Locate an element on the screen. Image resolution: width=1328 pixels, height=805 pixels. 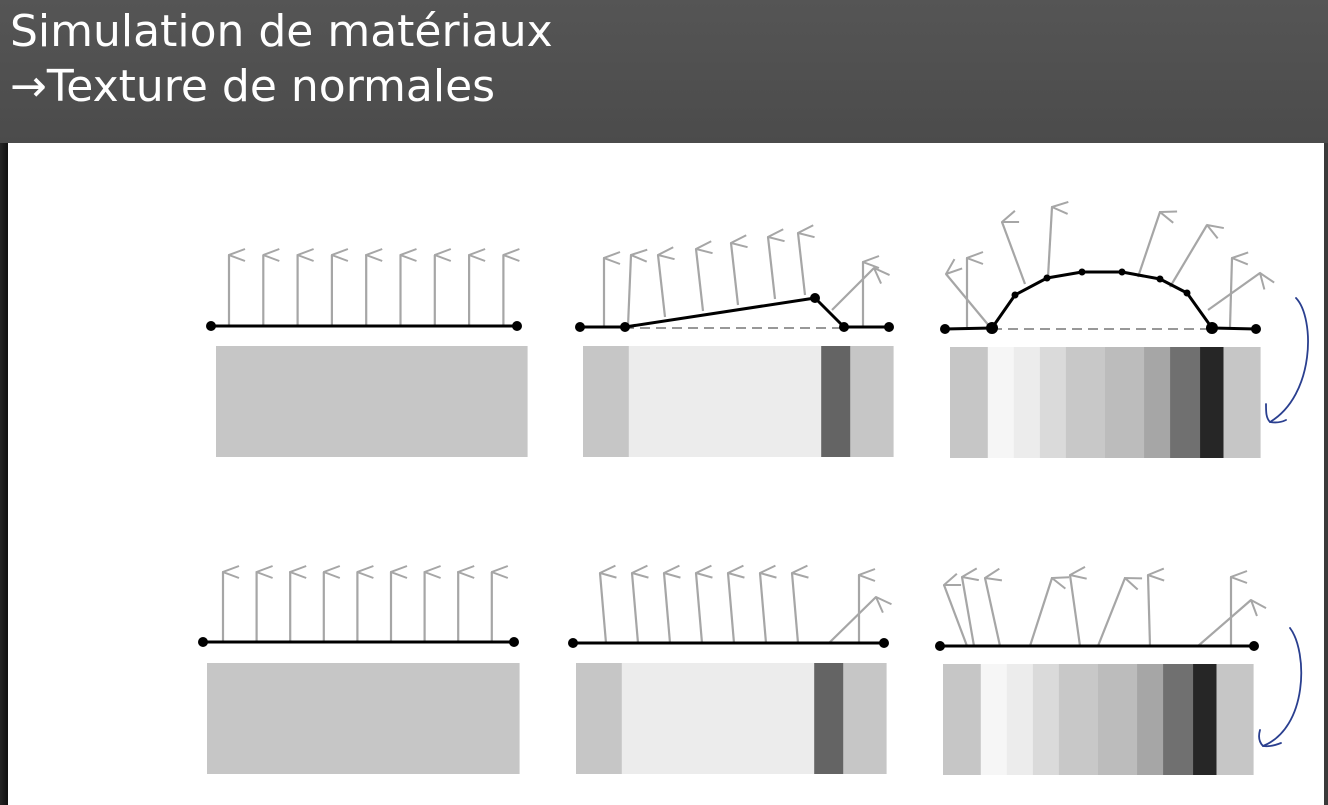
annotations is located at coordinates (1283, 522).